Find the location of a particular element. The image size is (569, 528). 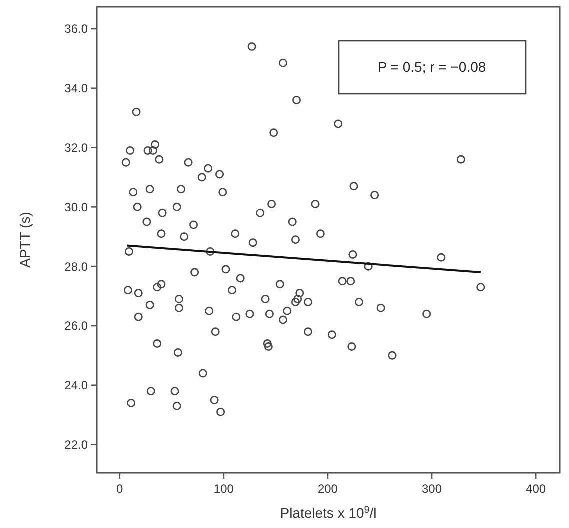

x-tick-label: 400 is located at coordinates (536, 489).